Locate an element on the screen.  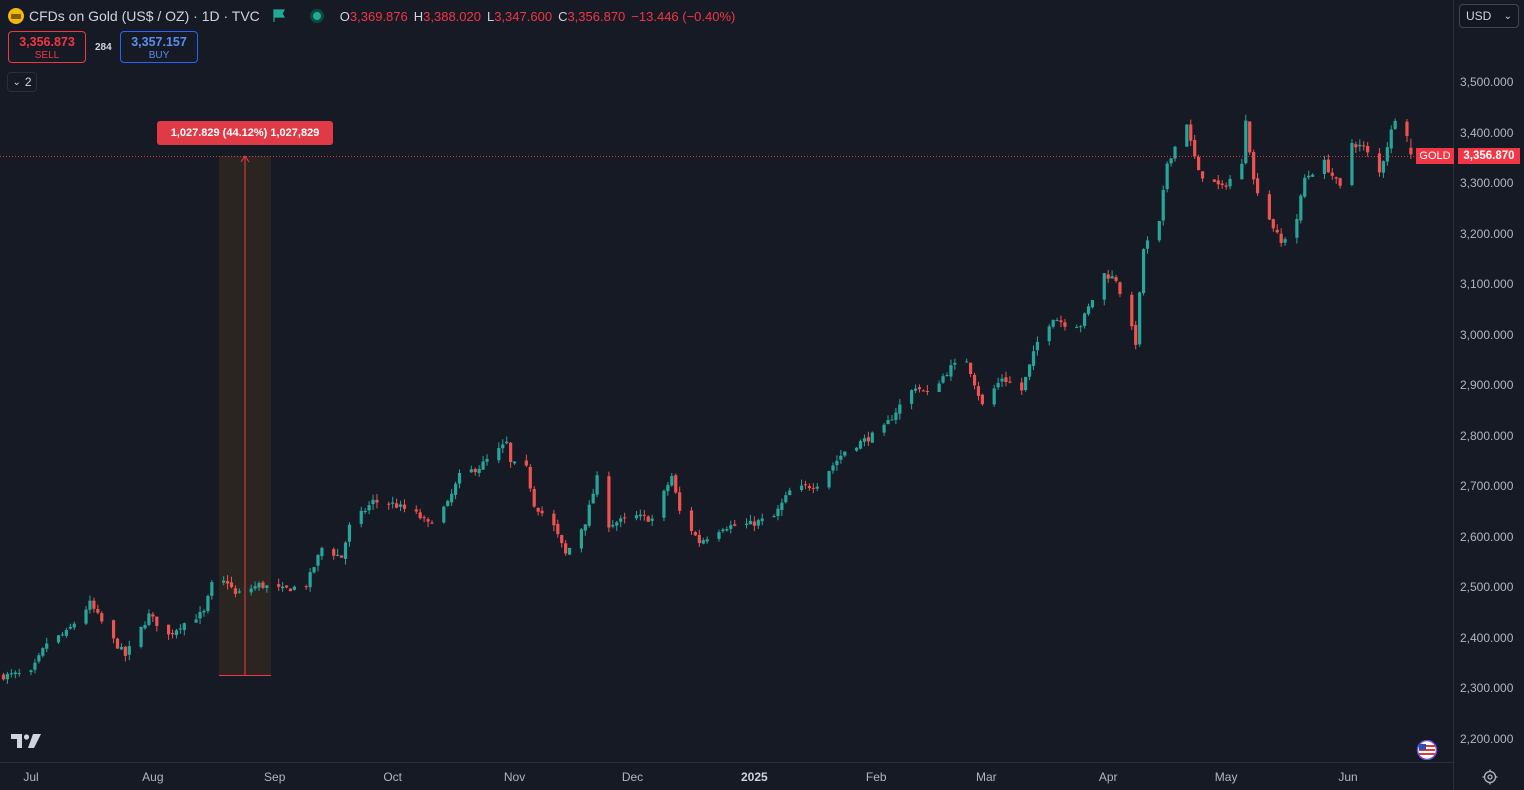
flag-icon is located at coordinates (279, 16).